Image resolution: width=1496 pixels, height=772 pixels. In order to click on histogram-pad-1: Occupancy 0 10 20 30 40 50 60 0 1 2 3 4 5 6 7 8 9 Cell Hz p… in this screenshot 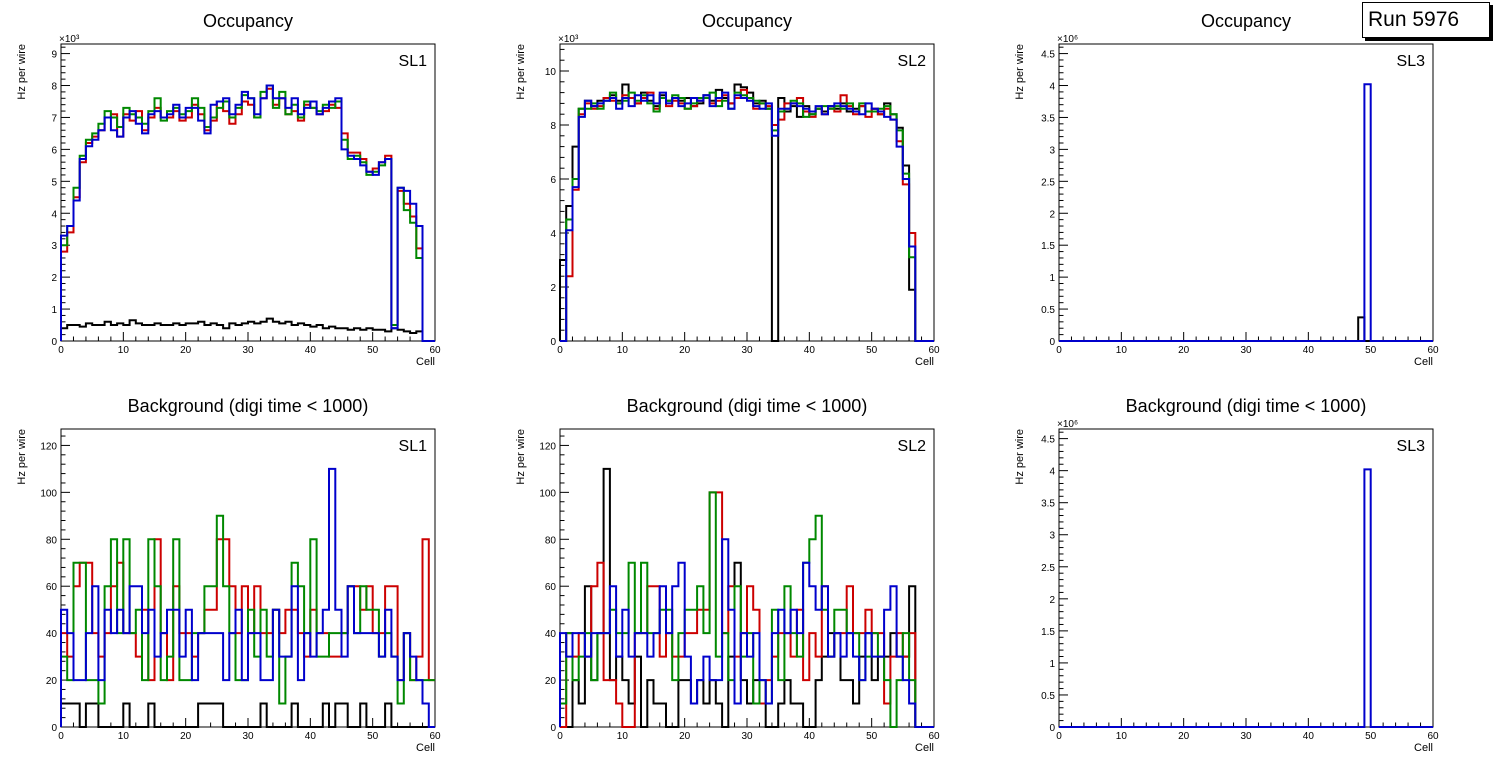, I will do `click(228, 189)`.